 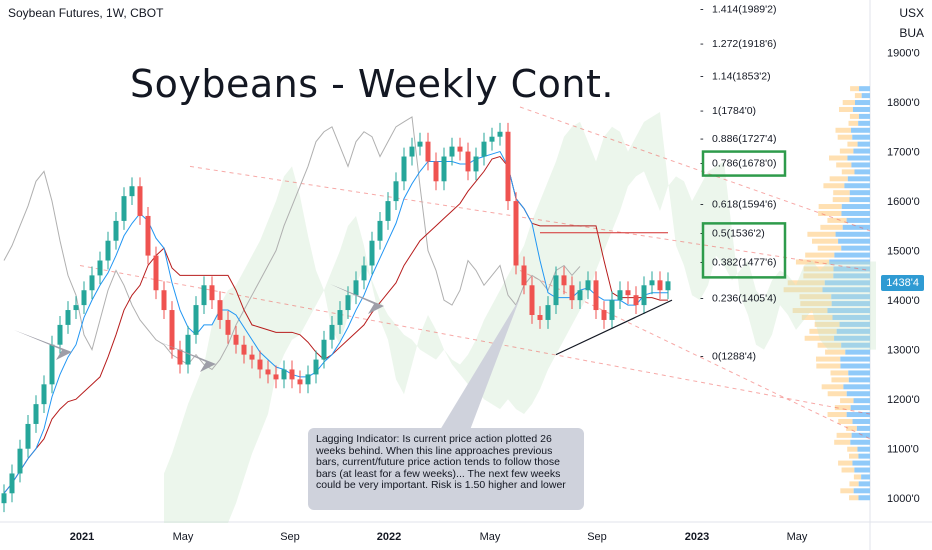 What do you see at coordinates (734, 356) in the screenshot?
I see `fib-level-label: 0(1288'4)` at bounding box center [734, 356].